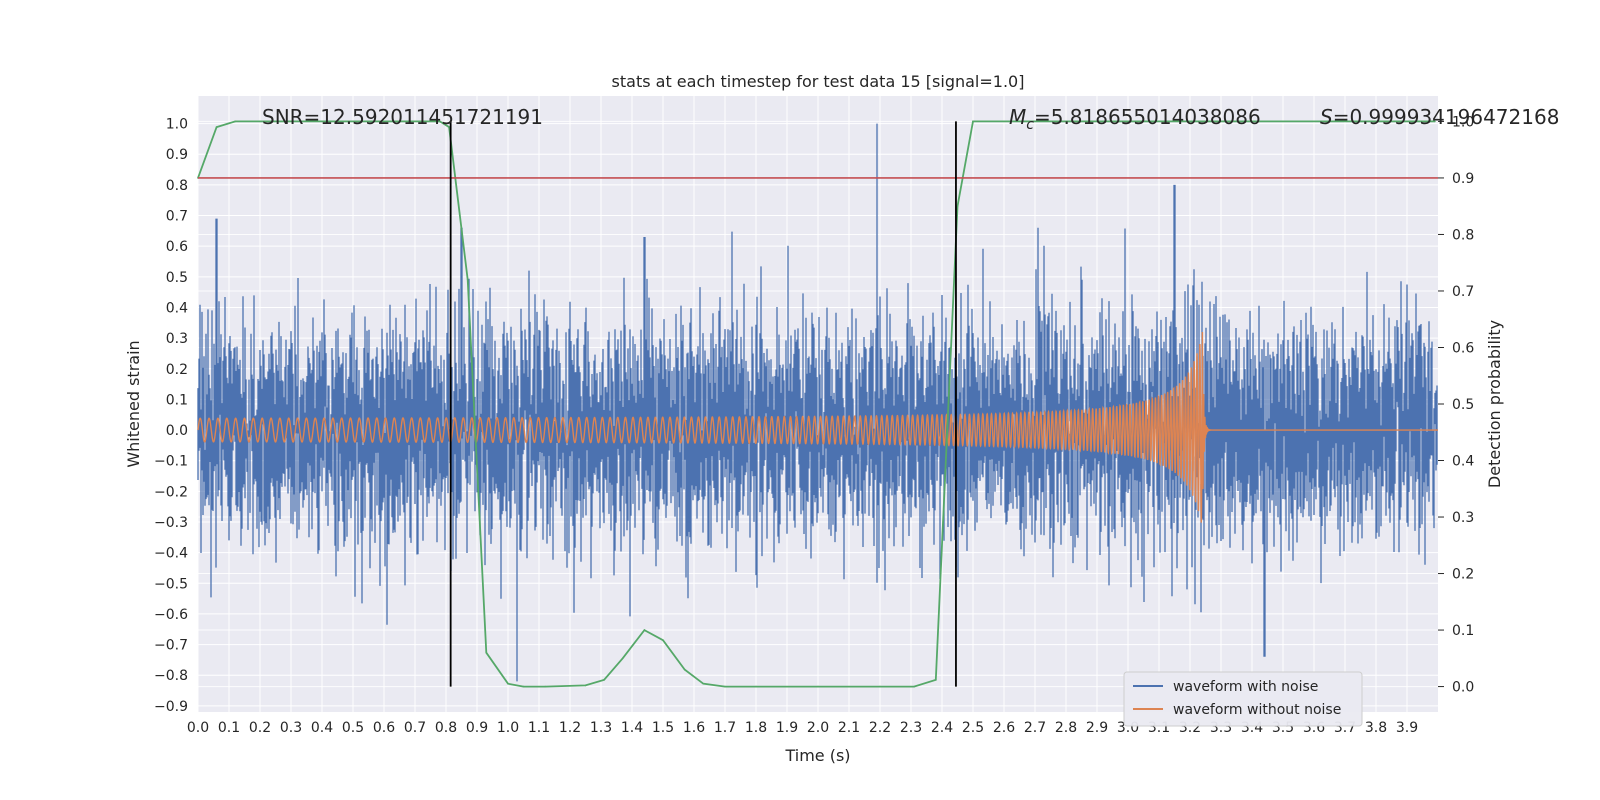 The width and height of the screenshot is (1600, 800). I want to click on y-tick-label: −0.7, so click(171, 646).